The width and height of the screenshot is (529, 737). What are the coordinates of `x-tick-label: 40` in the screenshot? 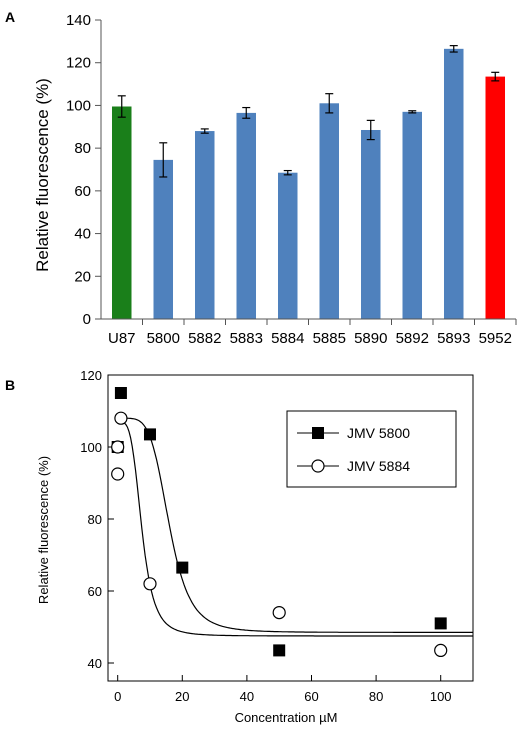 It's located at (247, 696).